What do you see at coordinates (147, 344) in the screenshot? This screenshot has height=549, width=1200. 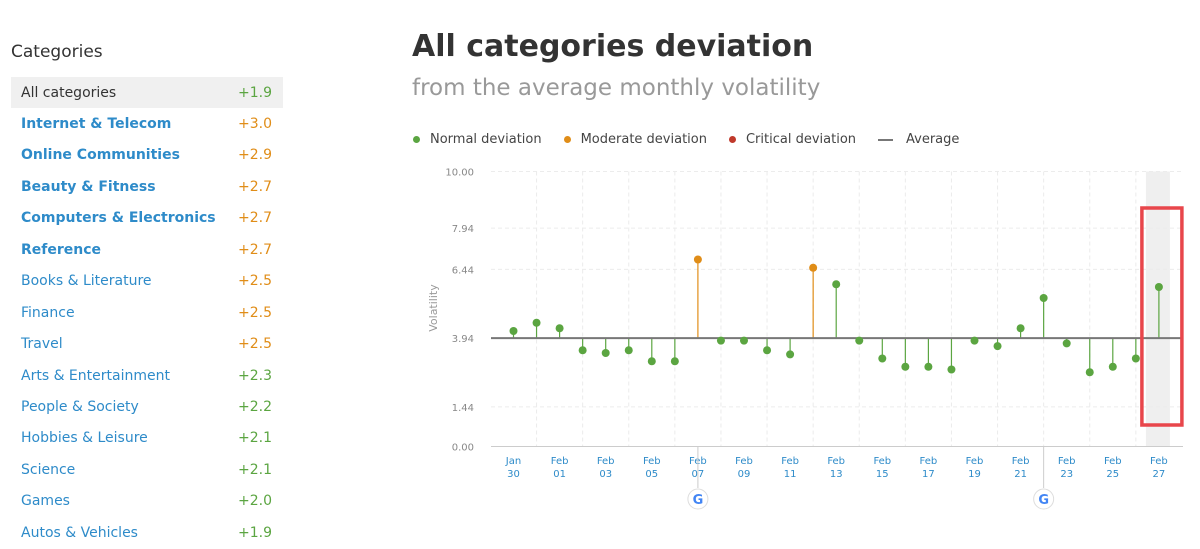 I see `category-item: Travel +2.5` at bounding box center [147, 344].